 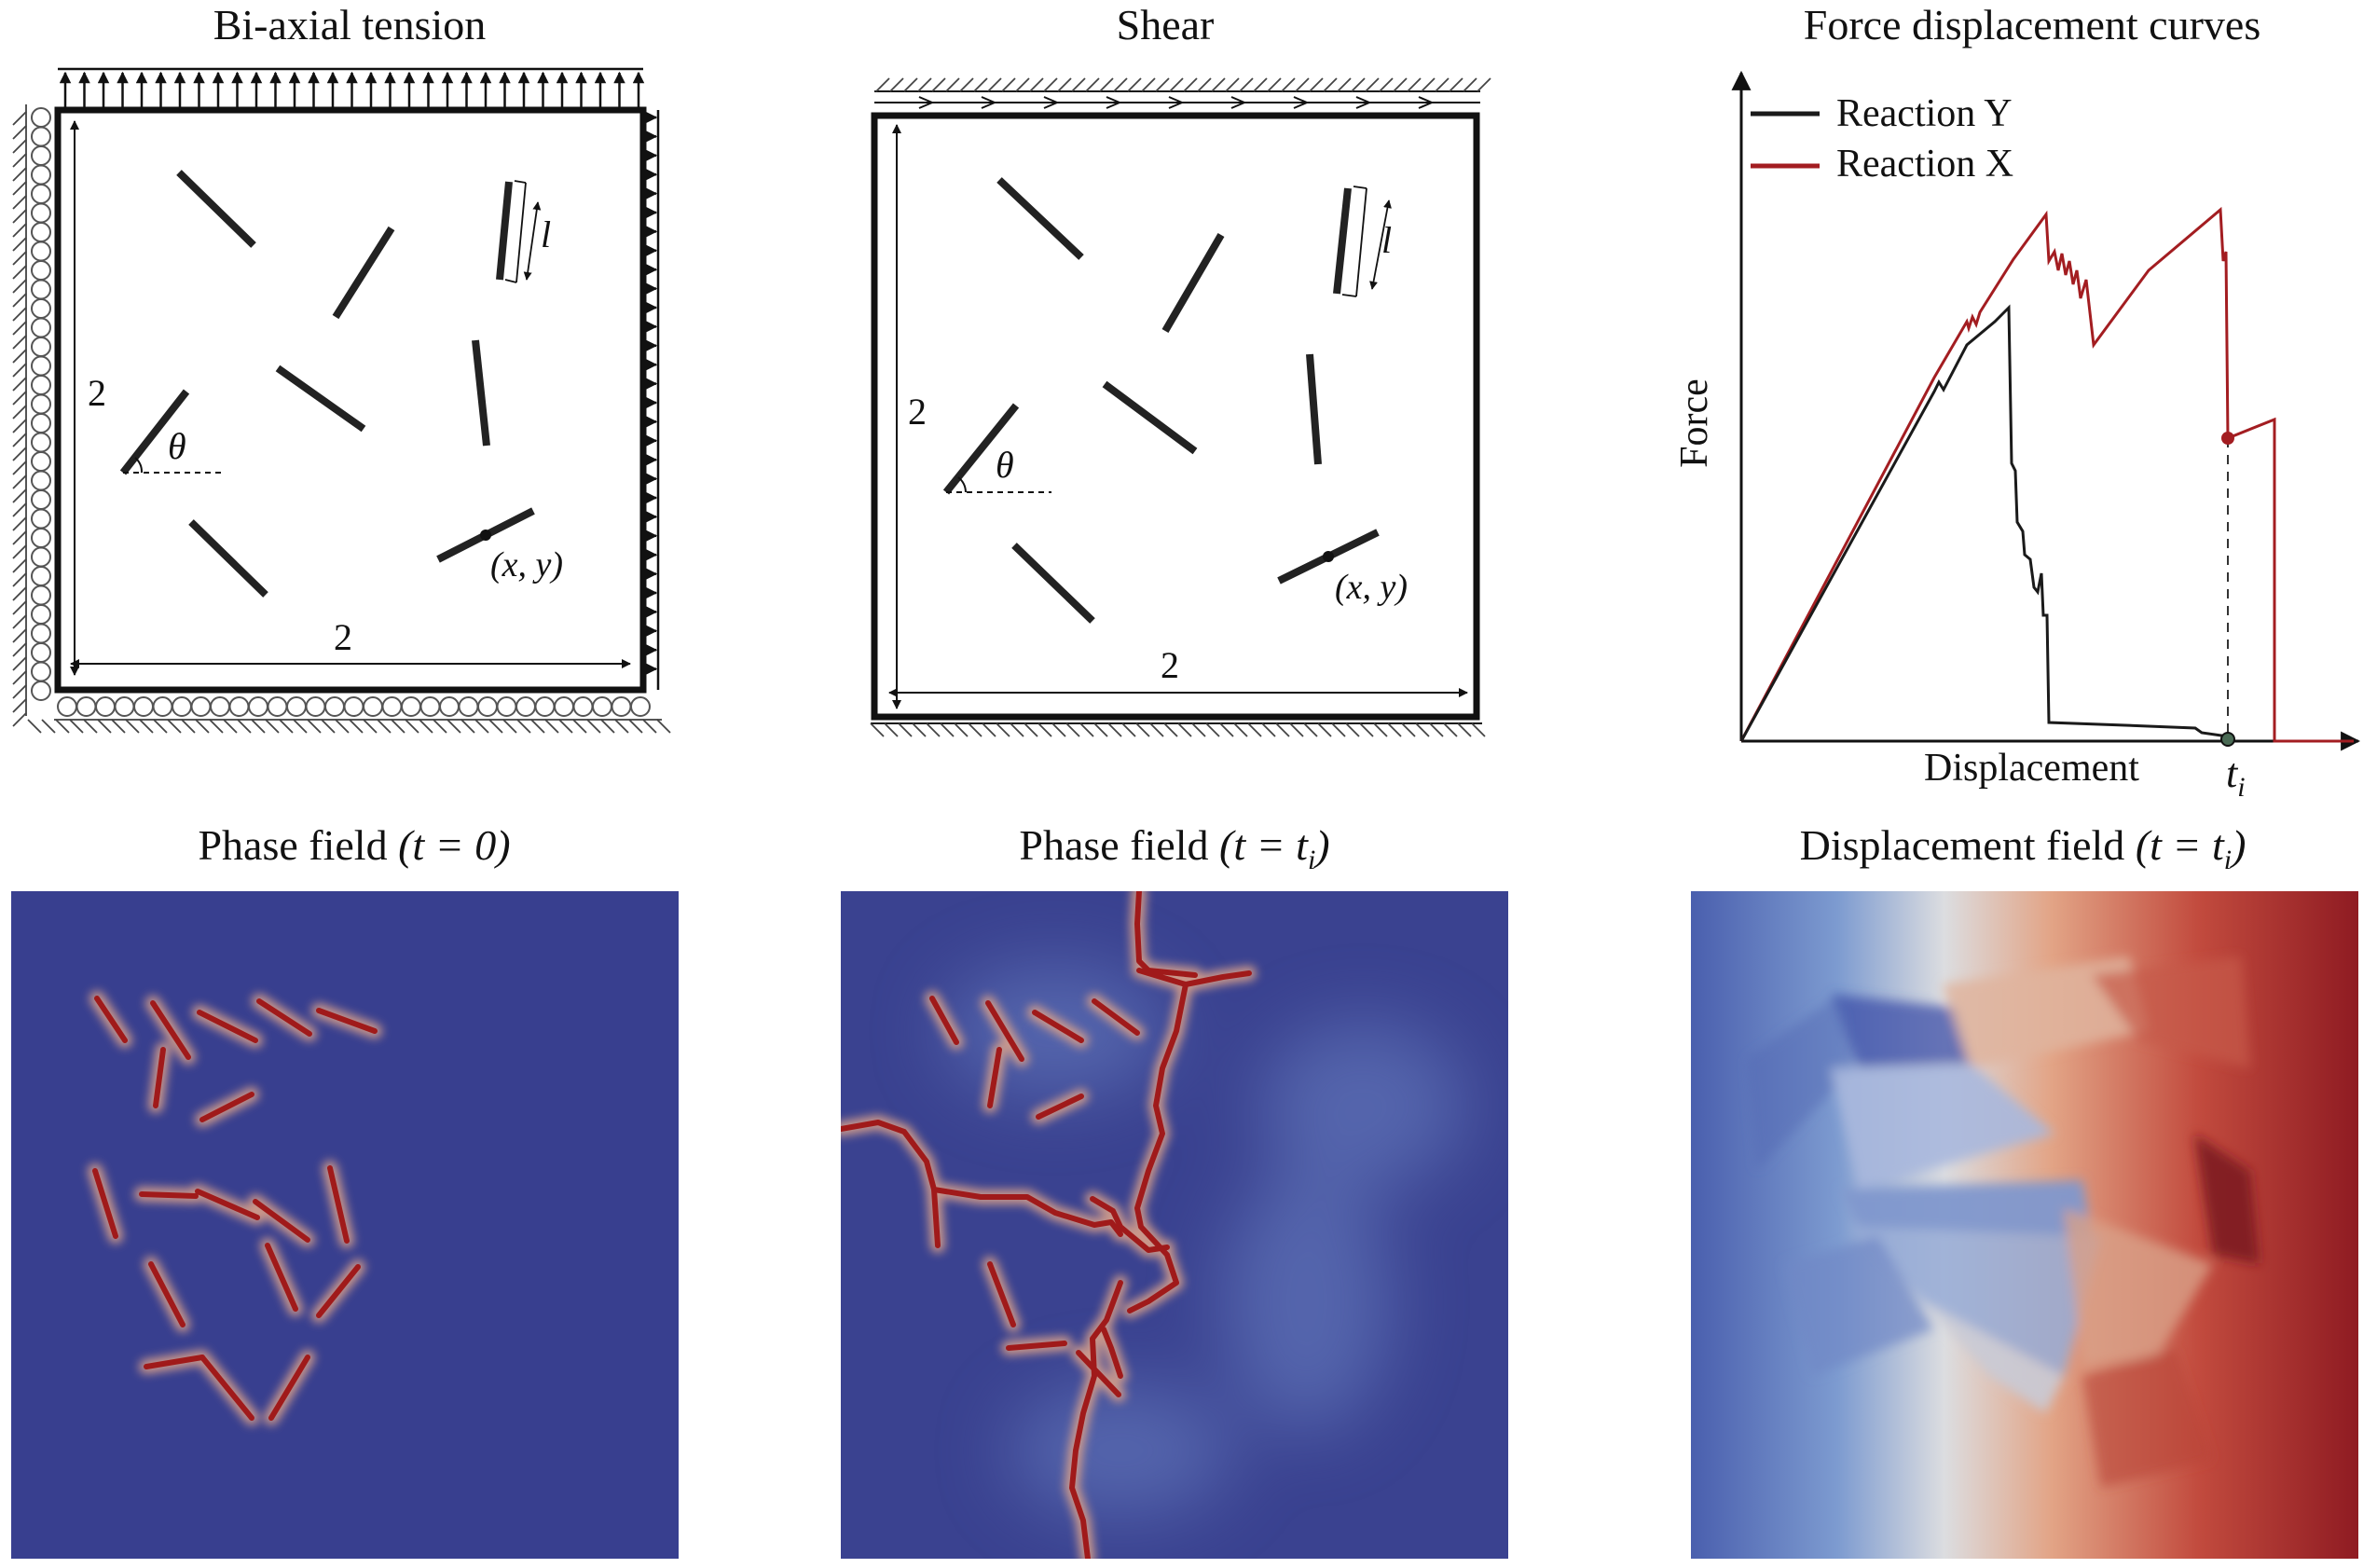 What do you see at coordinates (138, 465) in the screenshot?
I see `angle-arc` at bounding box center [138, 465].